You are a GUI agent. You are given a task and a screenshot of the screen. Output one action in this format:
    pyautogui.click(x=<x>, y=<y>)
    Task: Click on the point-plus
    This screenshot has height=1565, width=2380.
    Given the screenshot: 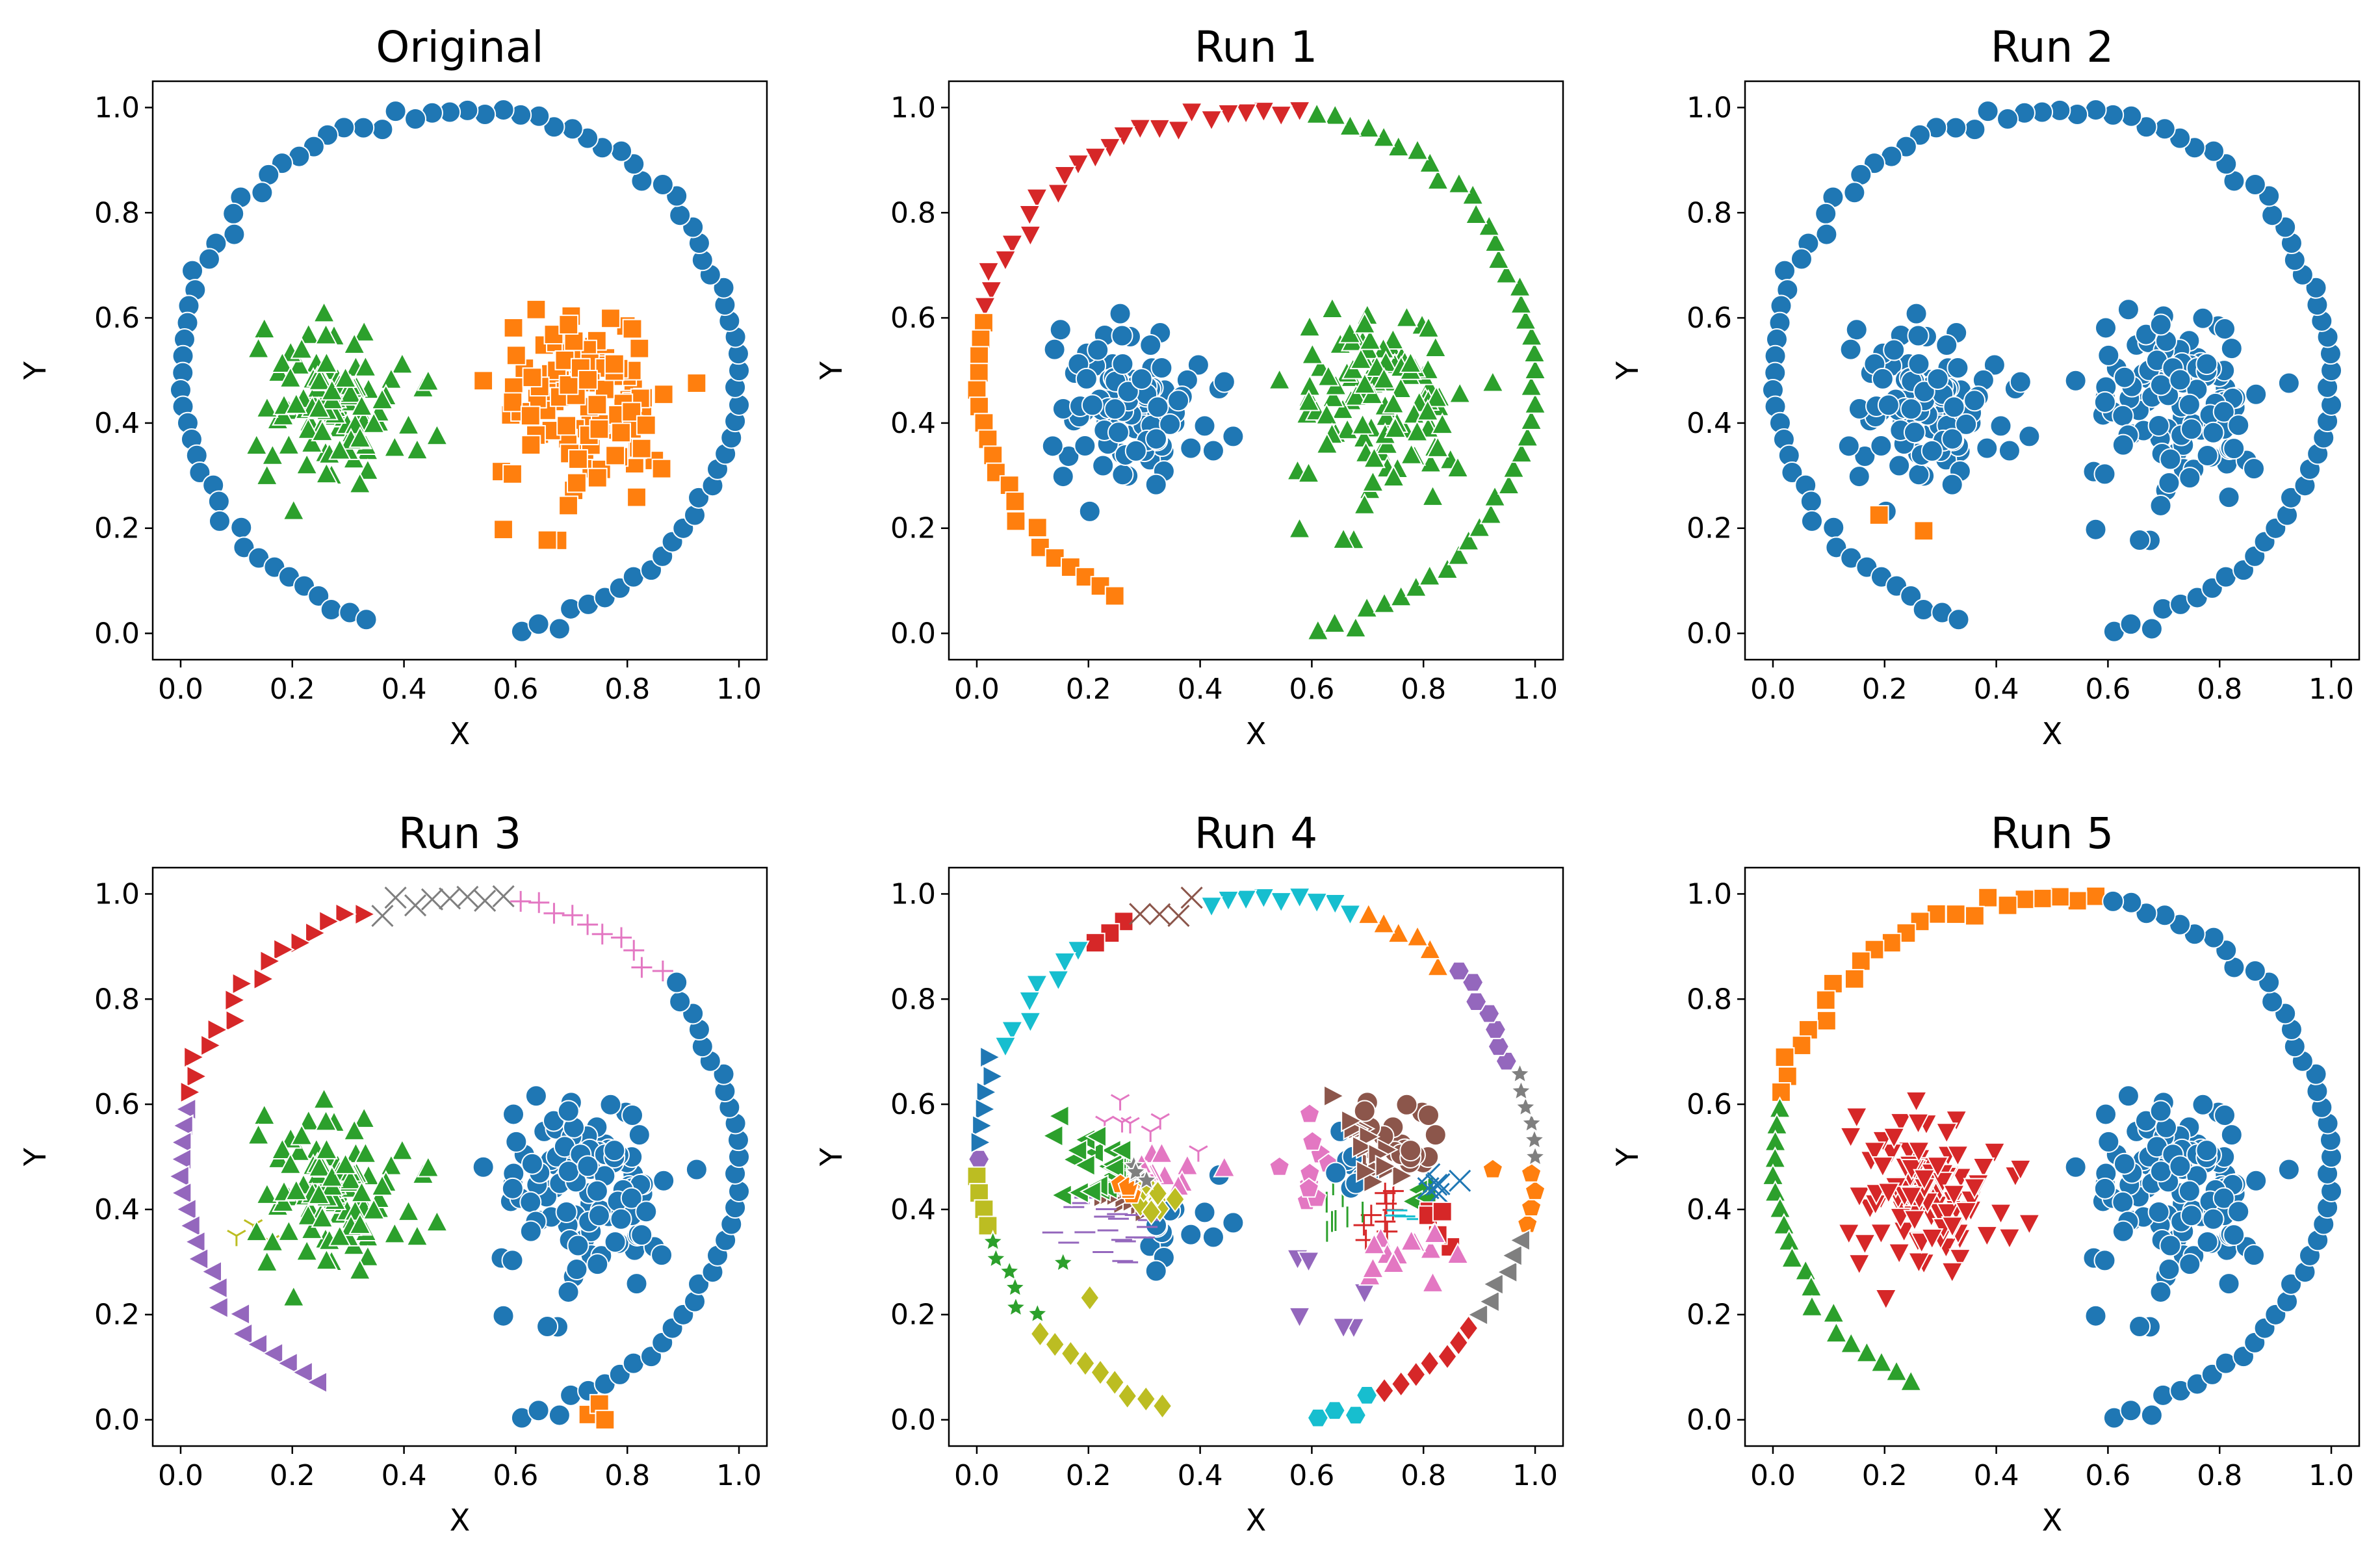 What is the action you would take?
    pyautogui.click(x=634, y=950)
    